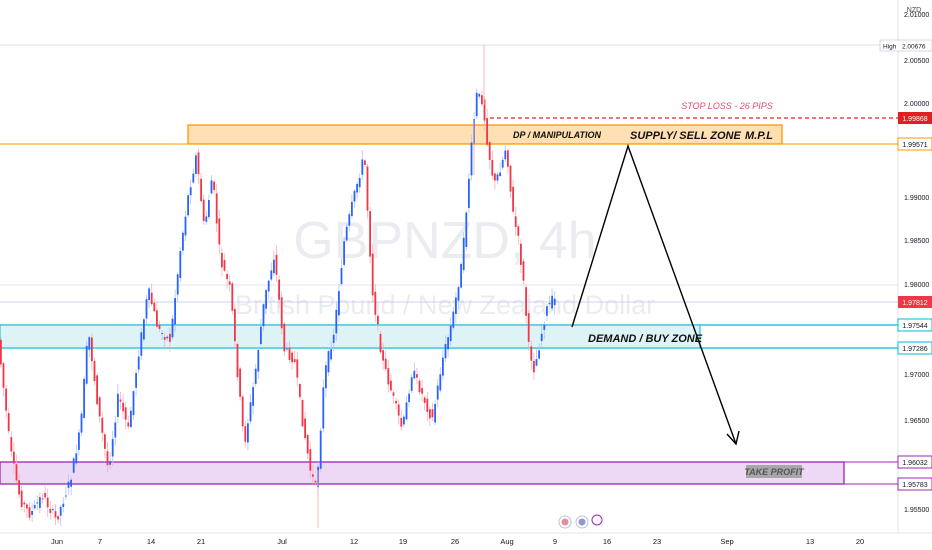 This screenshot has width=932, height=550. I want to click on stop-loss-label: STOP LOSS - 26 PIPS, so click(727, 106).